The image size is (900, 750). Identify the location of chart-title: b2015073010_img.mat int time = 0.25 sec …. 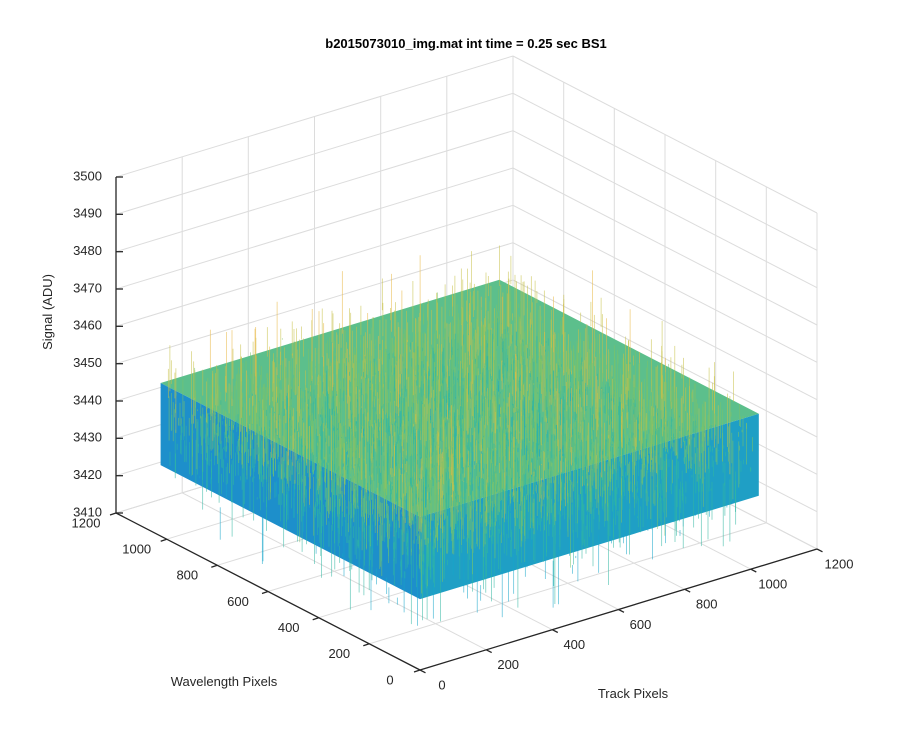
(465, 43).